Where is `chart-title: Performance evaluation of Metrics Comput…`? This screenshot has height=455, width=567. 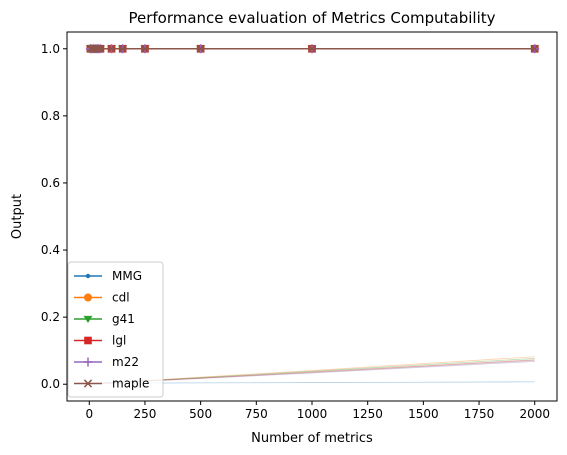 chart-title: Performance evaluation of Metrics Comput… is located at coordinates (311, 18).